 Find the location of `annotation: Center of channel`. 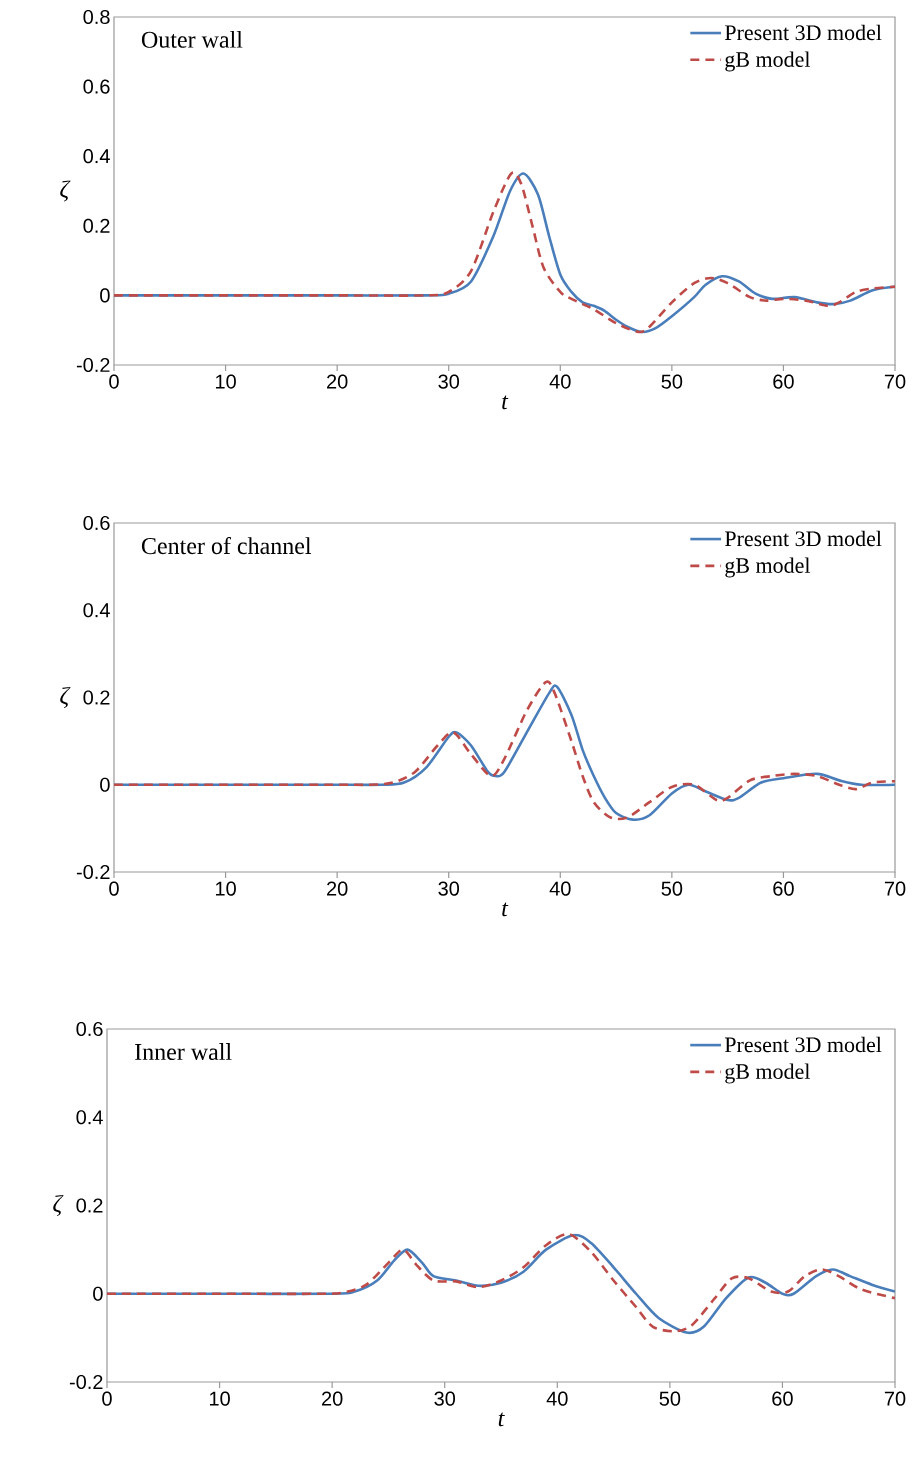

annotation: Center of channel is located at coordinates (226, 546).